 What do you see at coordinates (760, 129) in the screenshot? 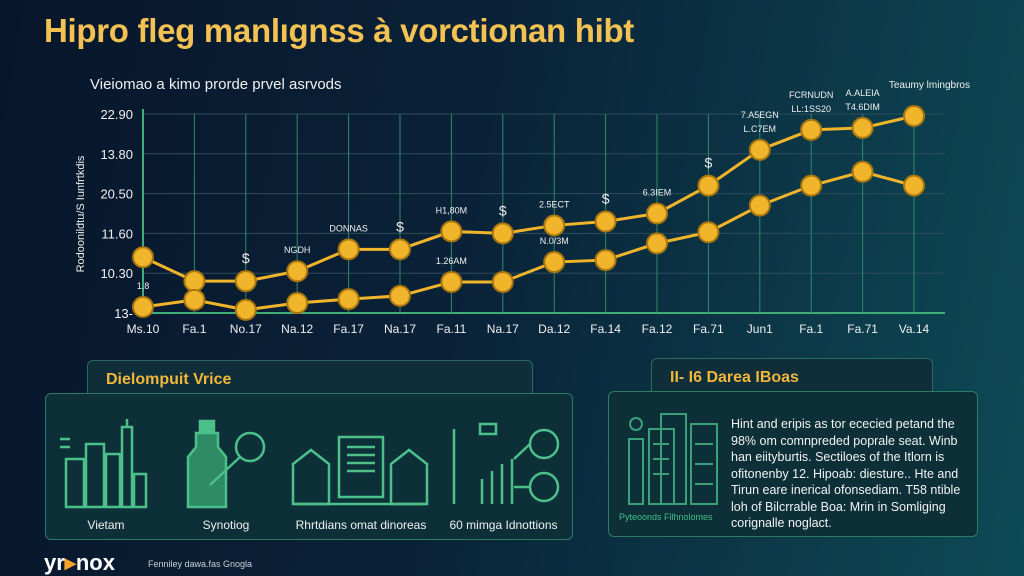
I see `data-label: L.C7EM` at bounding box center [760, 129].